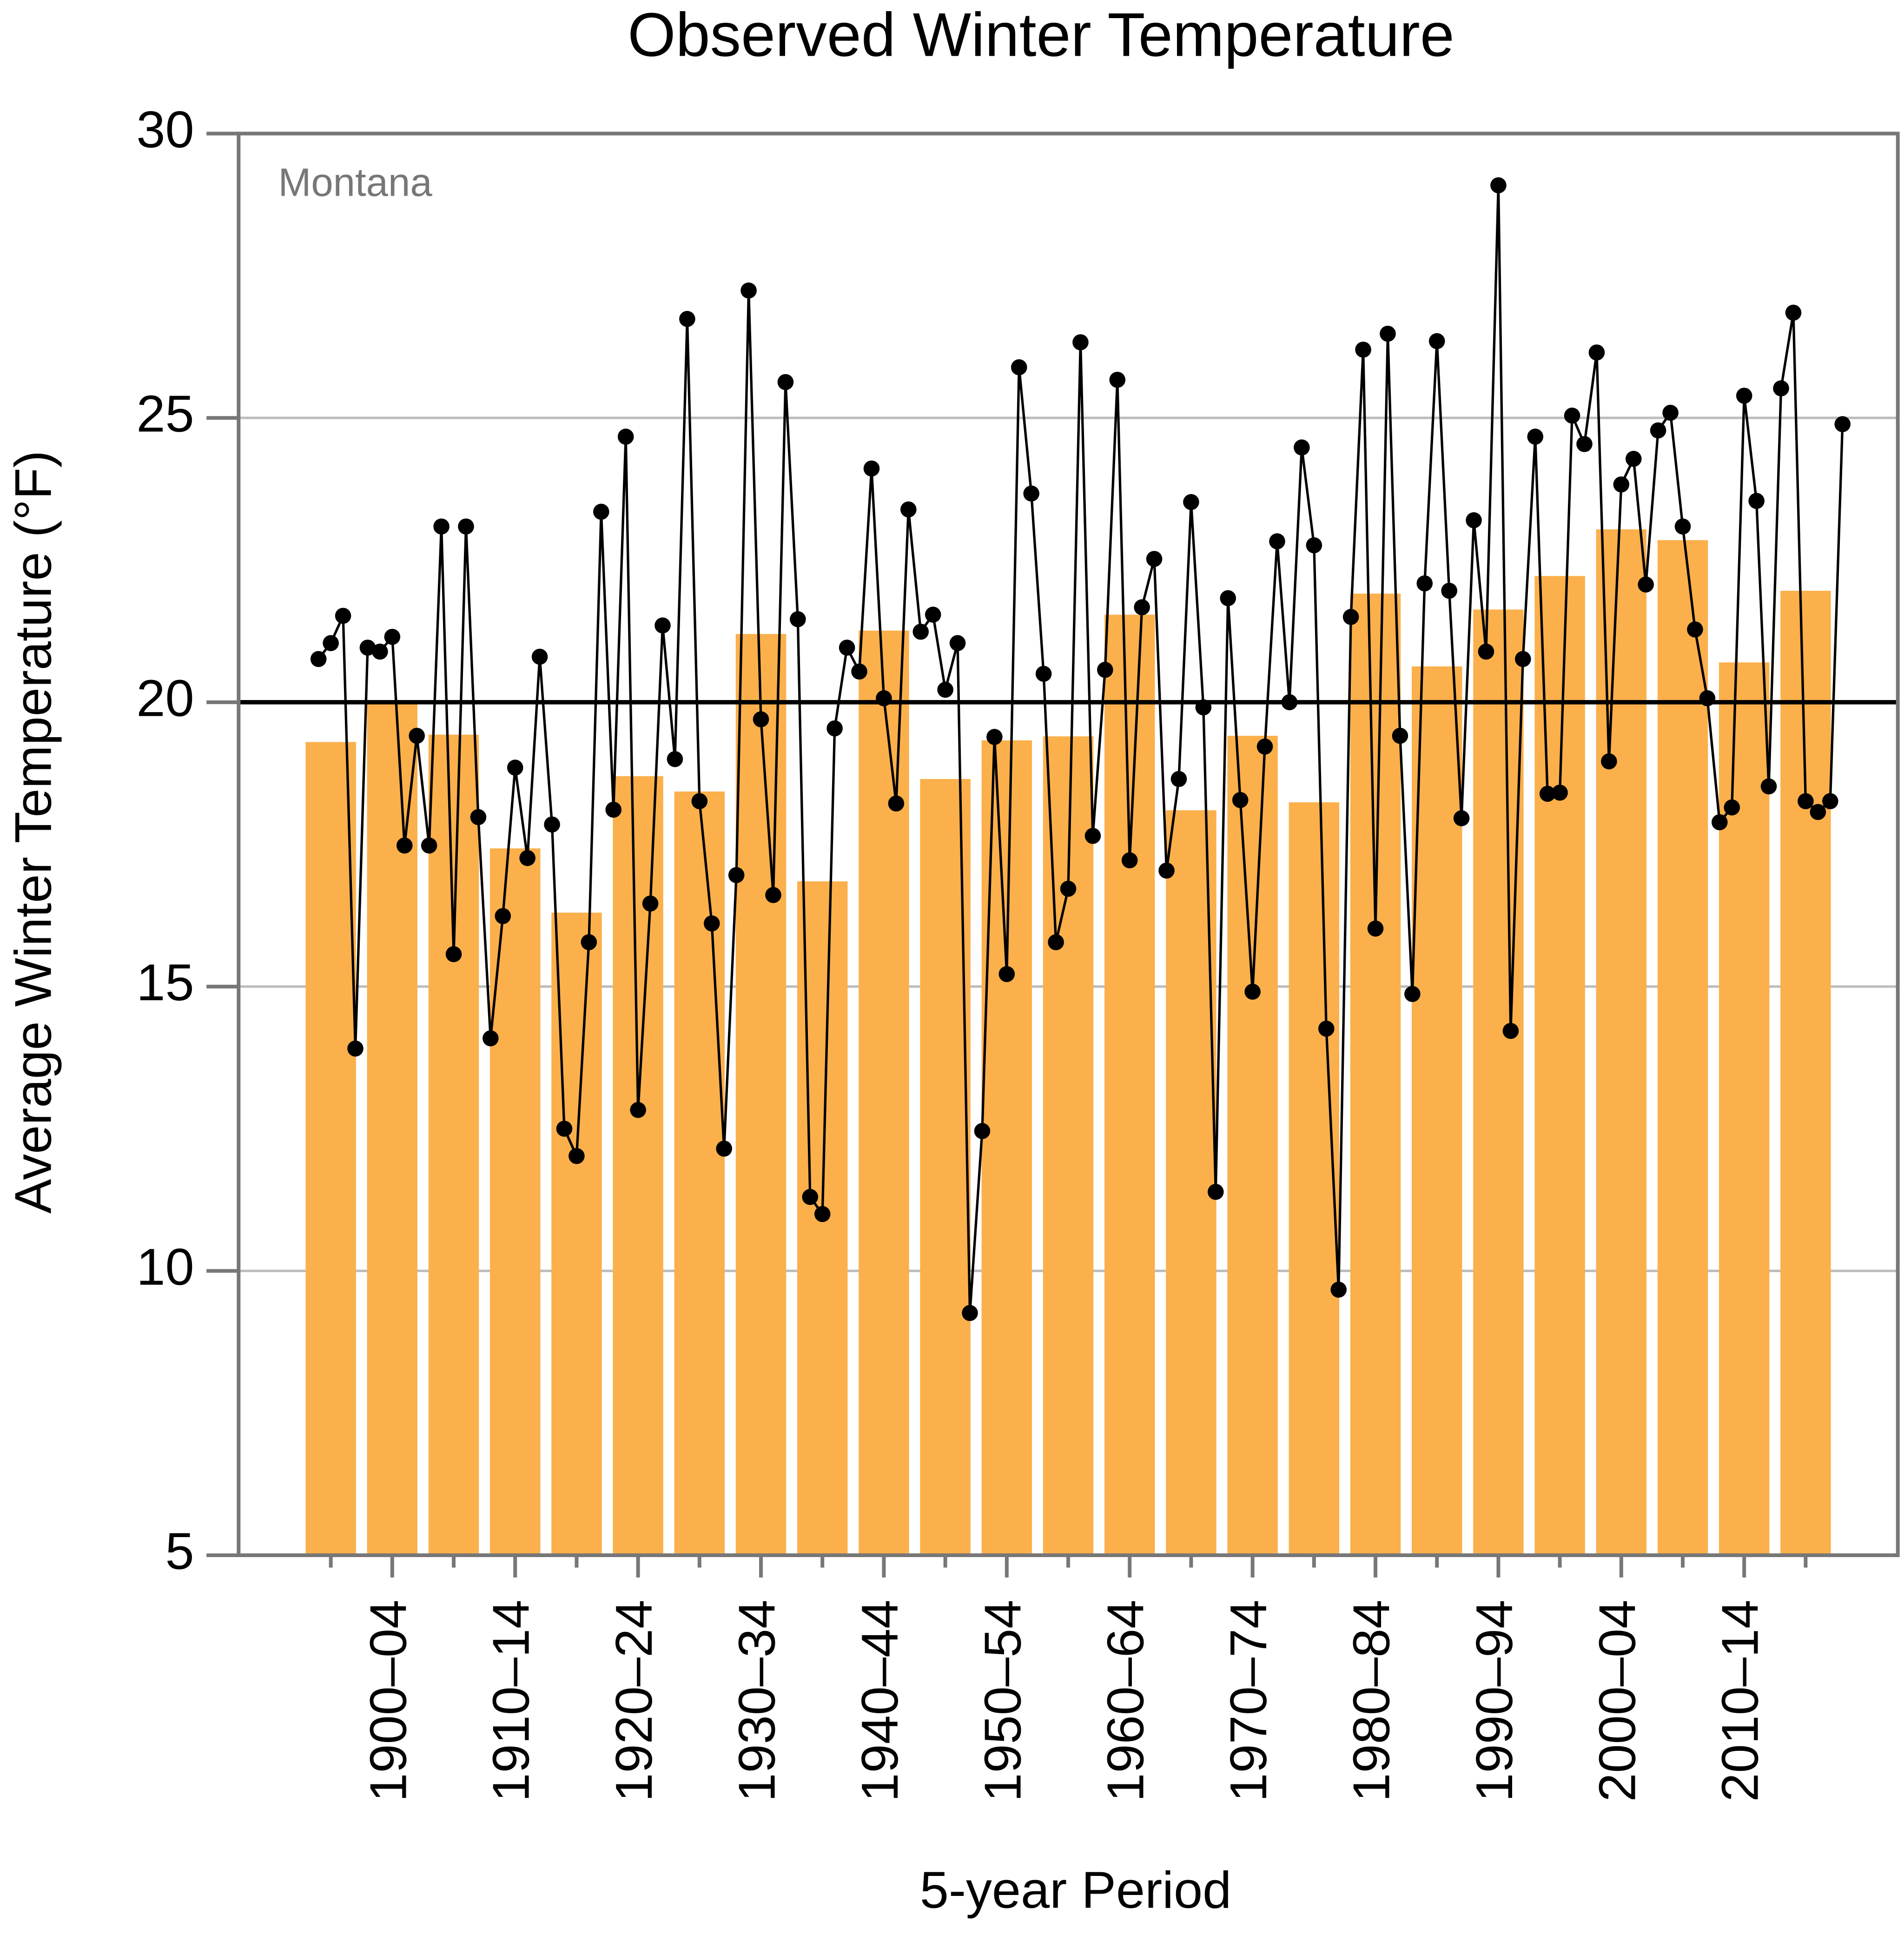 The height and width of the screenshot is (1941, 1904). Describe the element at coordinates (165, 982) in the screenshot. I see `y-tick-label: 15` at that location.